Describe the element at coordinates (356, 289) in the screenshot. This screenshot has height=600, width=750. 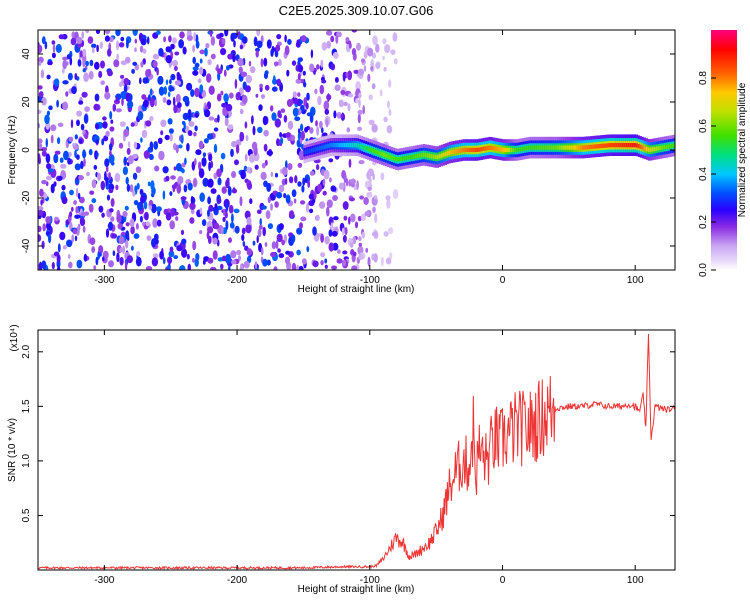
I see `spectrogram-x-label: Height of straight line (km)` at that location.